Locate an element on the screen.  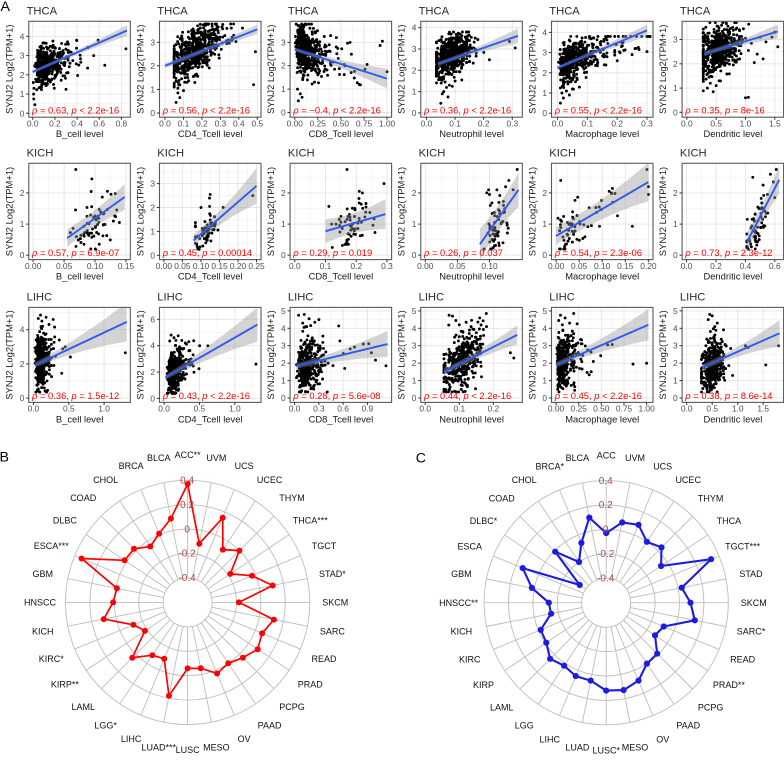
svg-text: 0.8 is located at coordinates (122, 124).